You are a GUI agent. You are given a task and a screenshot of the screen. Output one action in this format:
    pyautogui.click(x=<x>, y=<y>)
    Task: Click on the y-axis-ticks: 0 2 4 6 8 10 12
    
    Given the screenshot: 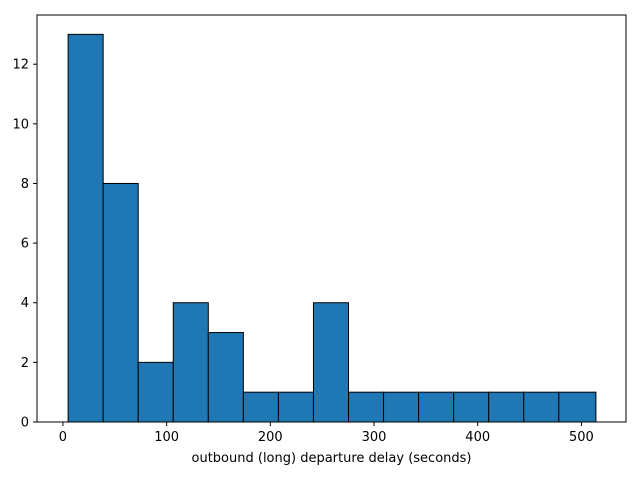 What is the action you would take?
    pyautogui.click(x=24, y=244)
    